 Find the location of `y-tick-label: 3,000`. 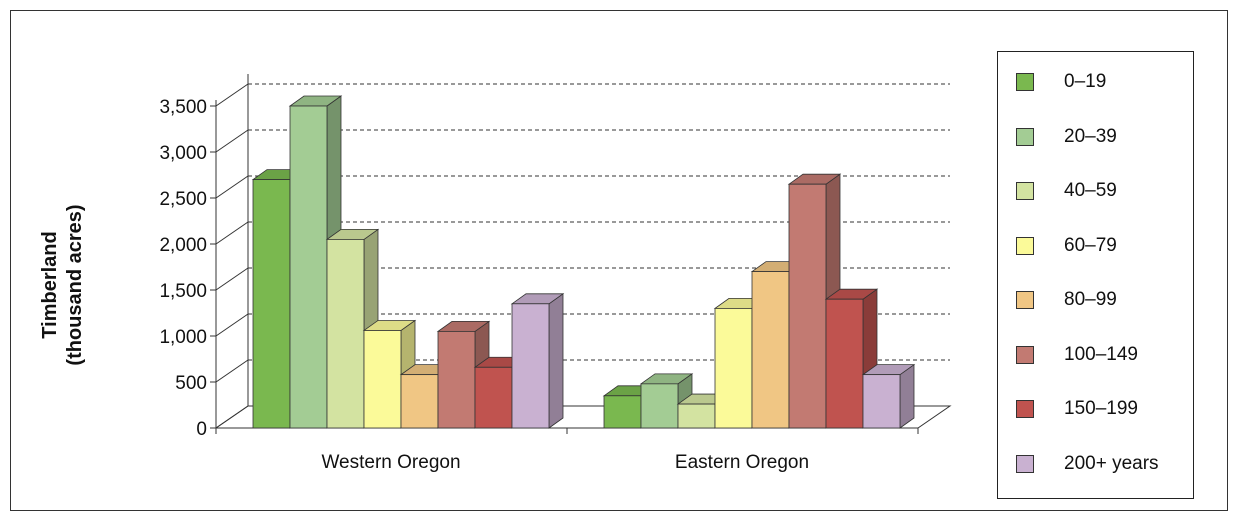

y-tick-label: 3,000 is located at coordinates (183, 153).